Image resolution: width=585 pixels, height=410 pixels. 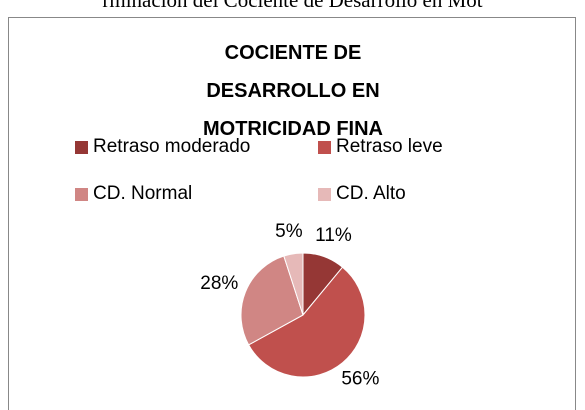 I want to click on legend-item: Retraso leve, so click(x=380, y=147).